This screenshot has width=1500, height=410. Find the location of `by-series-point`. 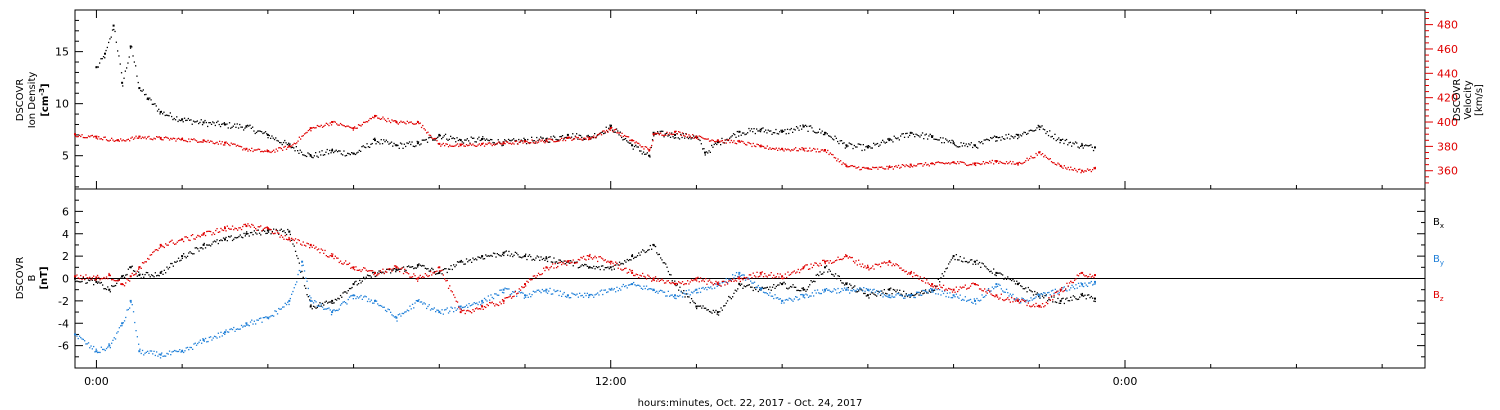

by-series-point is located at coordinates (760, 289).